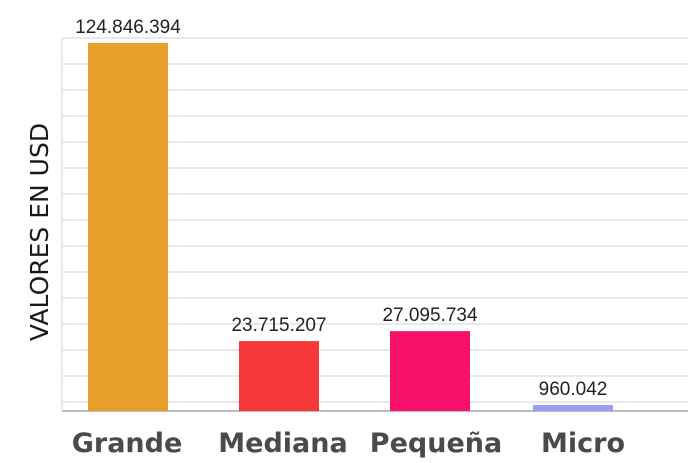 This screenshot has height=463, width=691. Describe the element at coordinates (279, 376) in the screenshot. I see `bar-mediana` at that location.